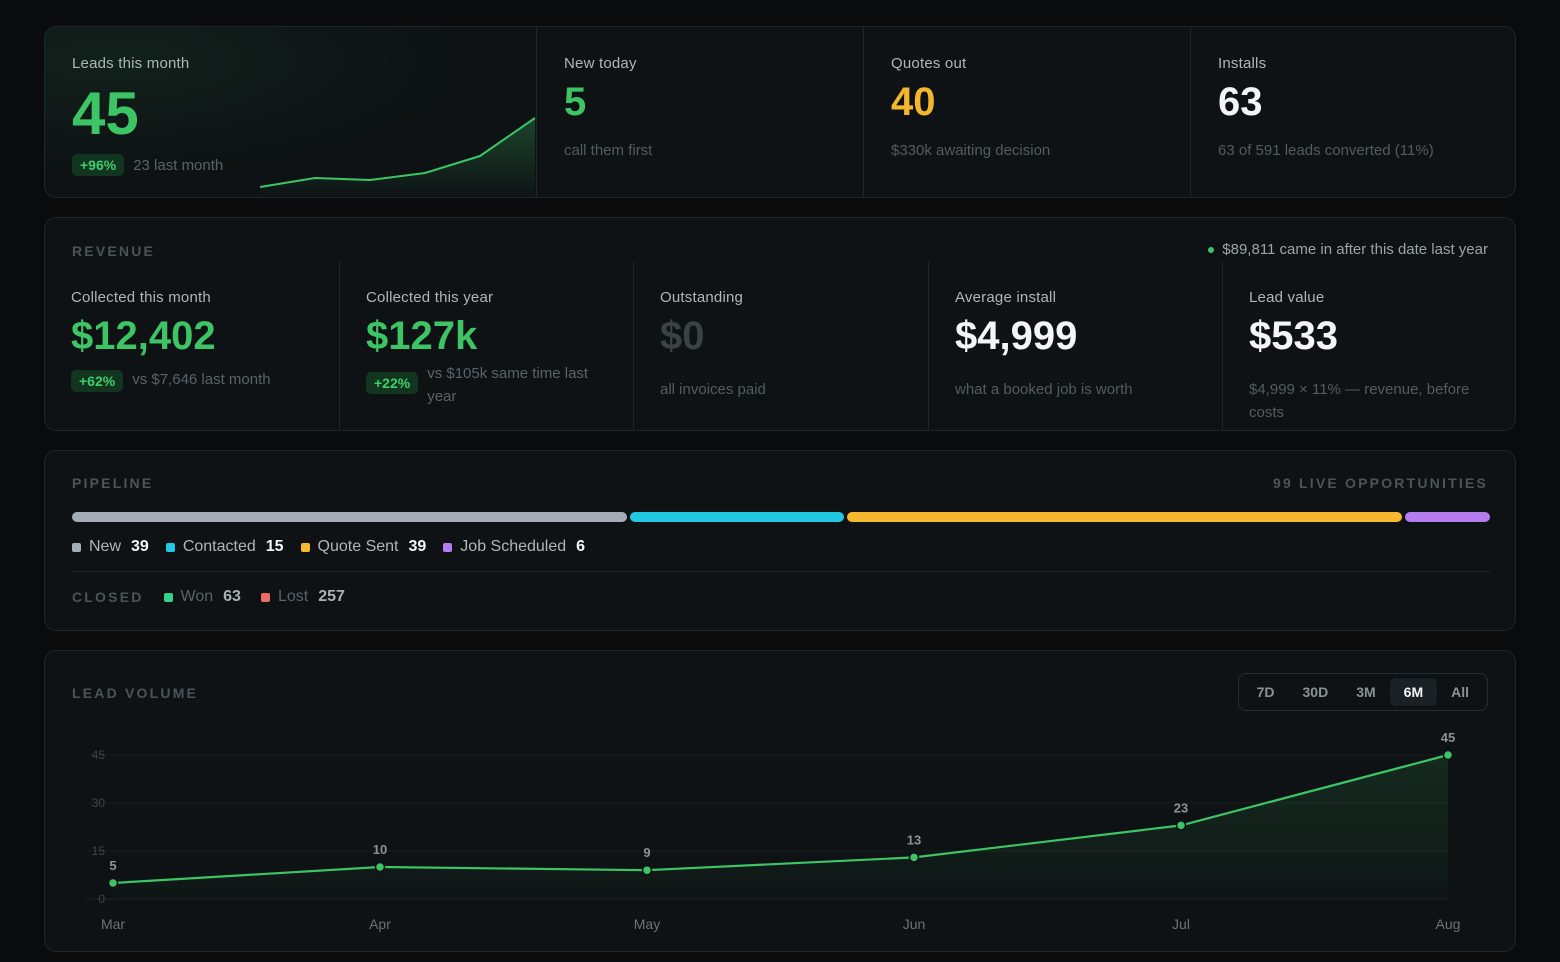  Describe the element at coordinates (113, 483) in the screenshot. I see `pipeline-title: PIPELINE` at that location.